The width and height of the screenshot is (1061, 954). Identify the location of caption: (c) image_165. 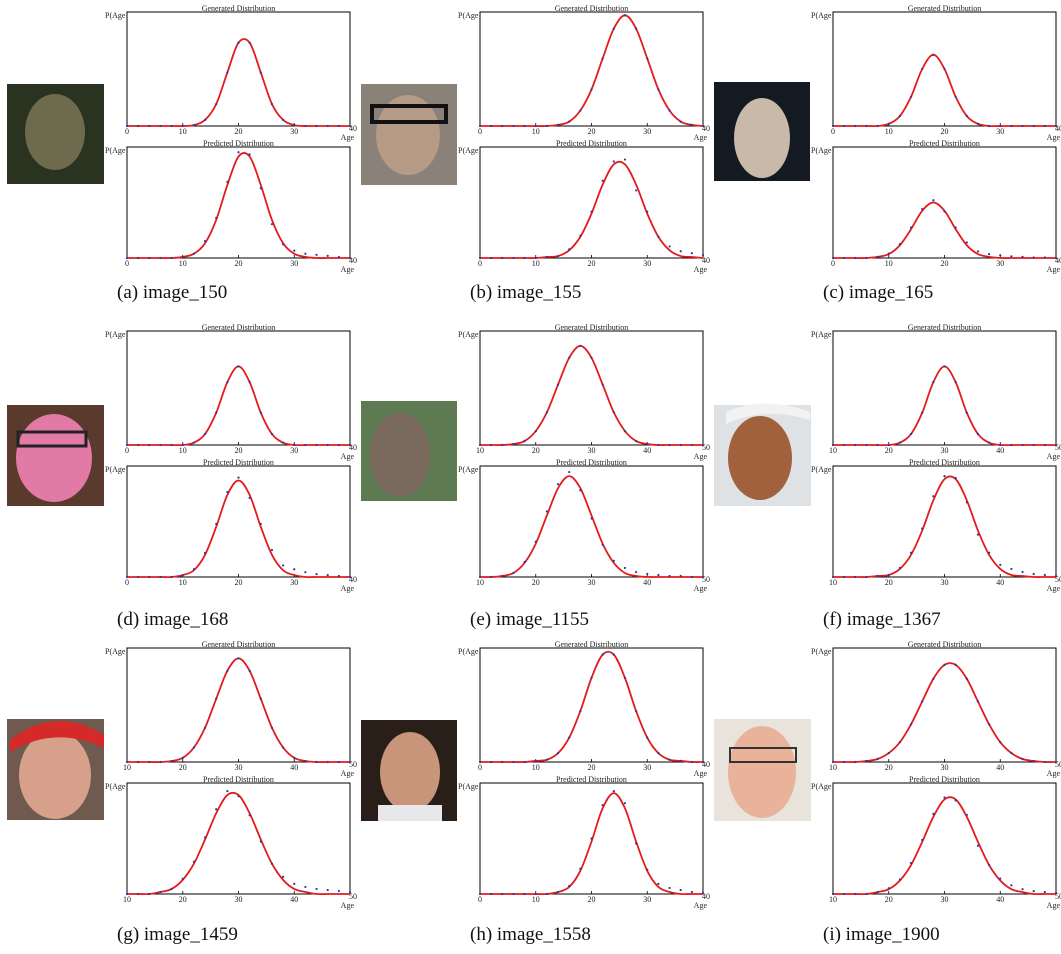
(878, 292).